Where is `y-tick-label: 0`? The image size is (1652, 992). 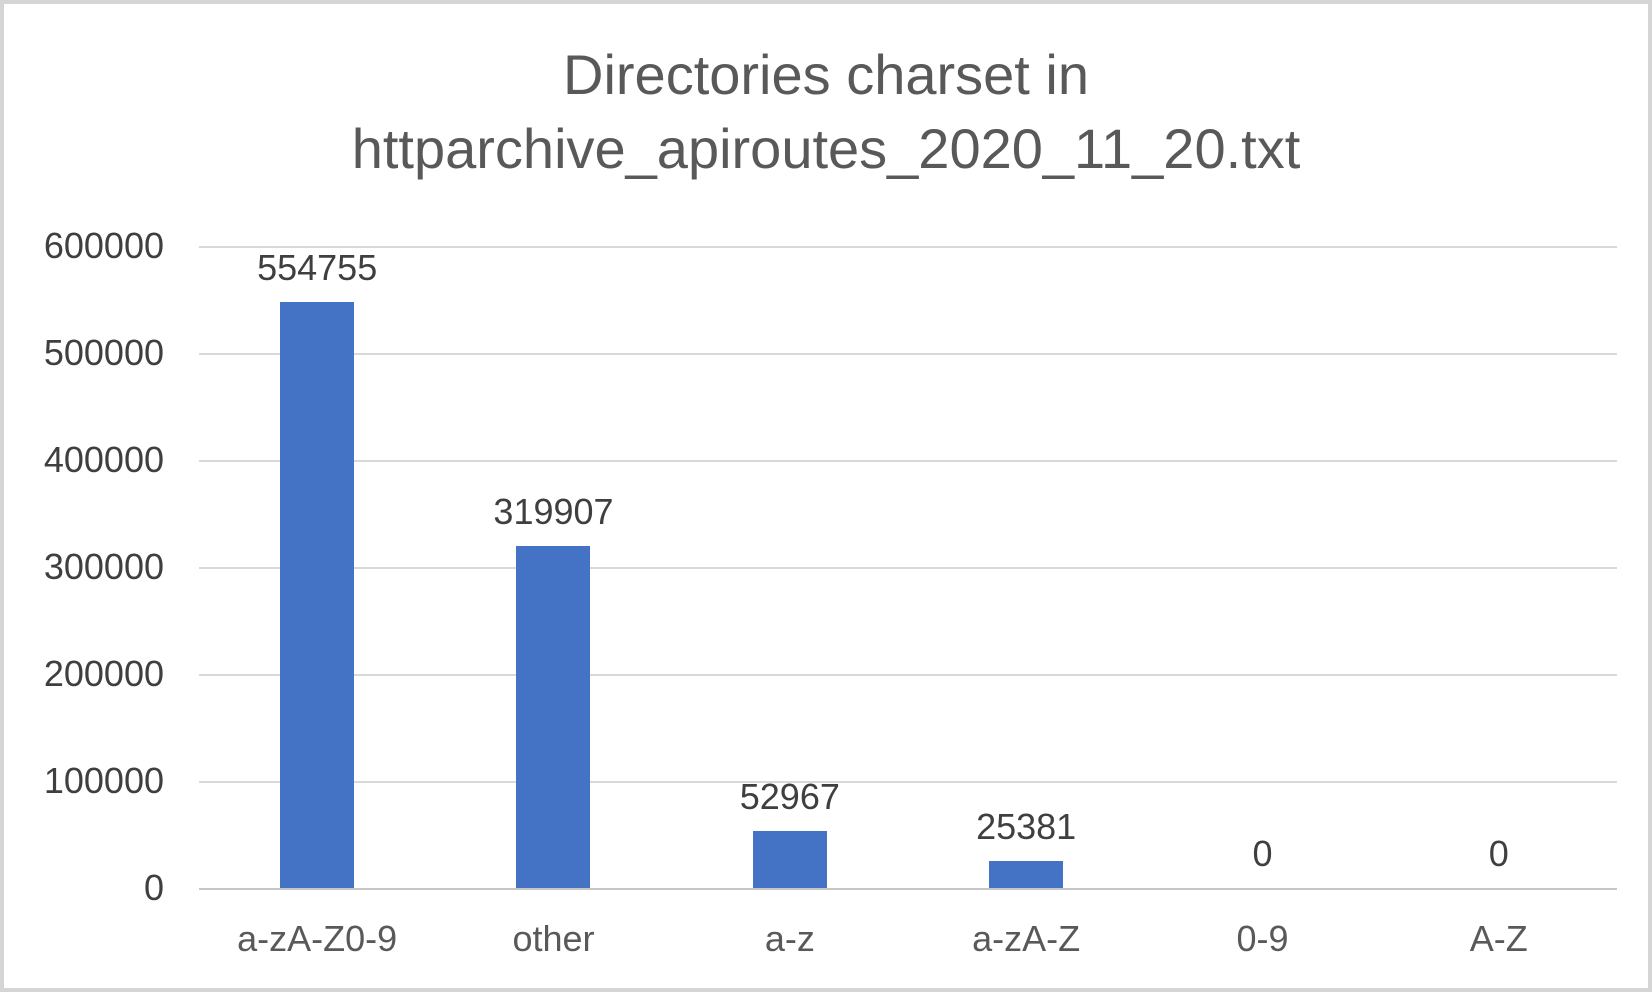
y-tick-label: 0 is located at coordinates (153, 887).